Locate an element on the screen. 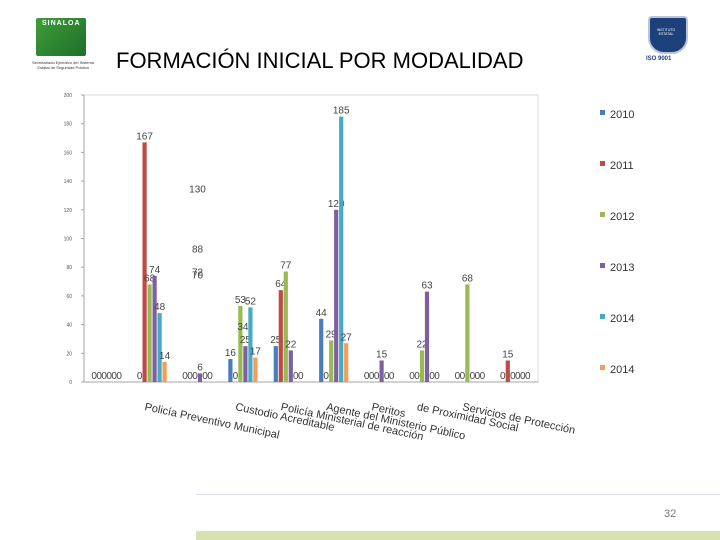  data-label: 29 is located at coordinates (332, 334).